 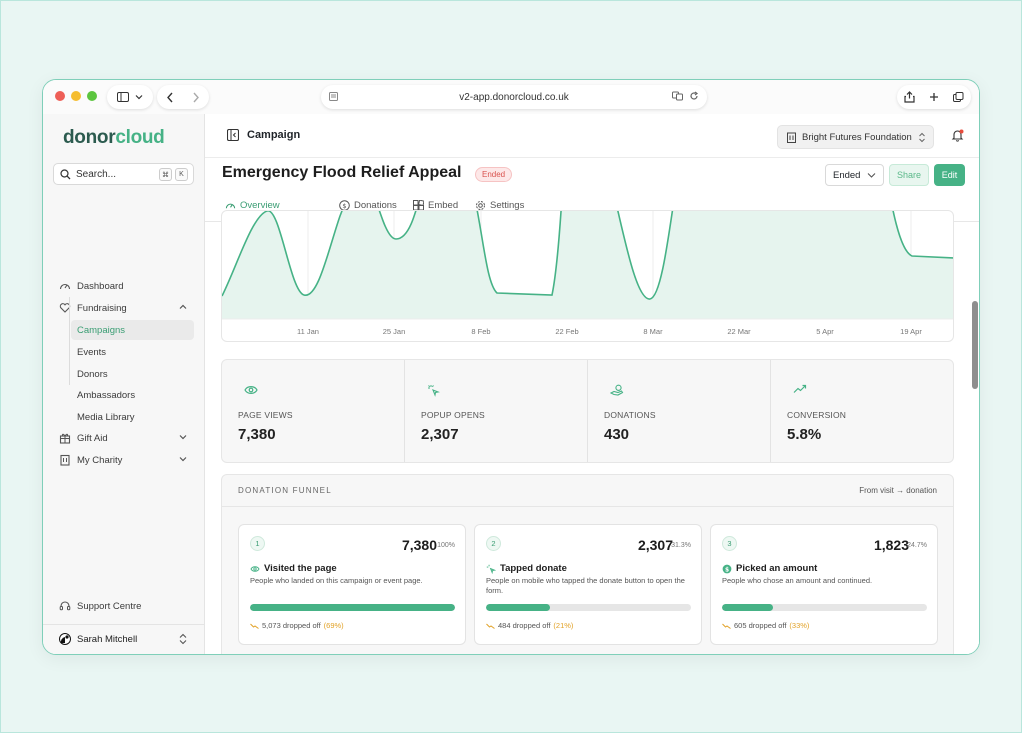 What do you see at coordinates (76, 96) in the screenshot?
I see `minimize-window-button` at bounding box center [76, 96].